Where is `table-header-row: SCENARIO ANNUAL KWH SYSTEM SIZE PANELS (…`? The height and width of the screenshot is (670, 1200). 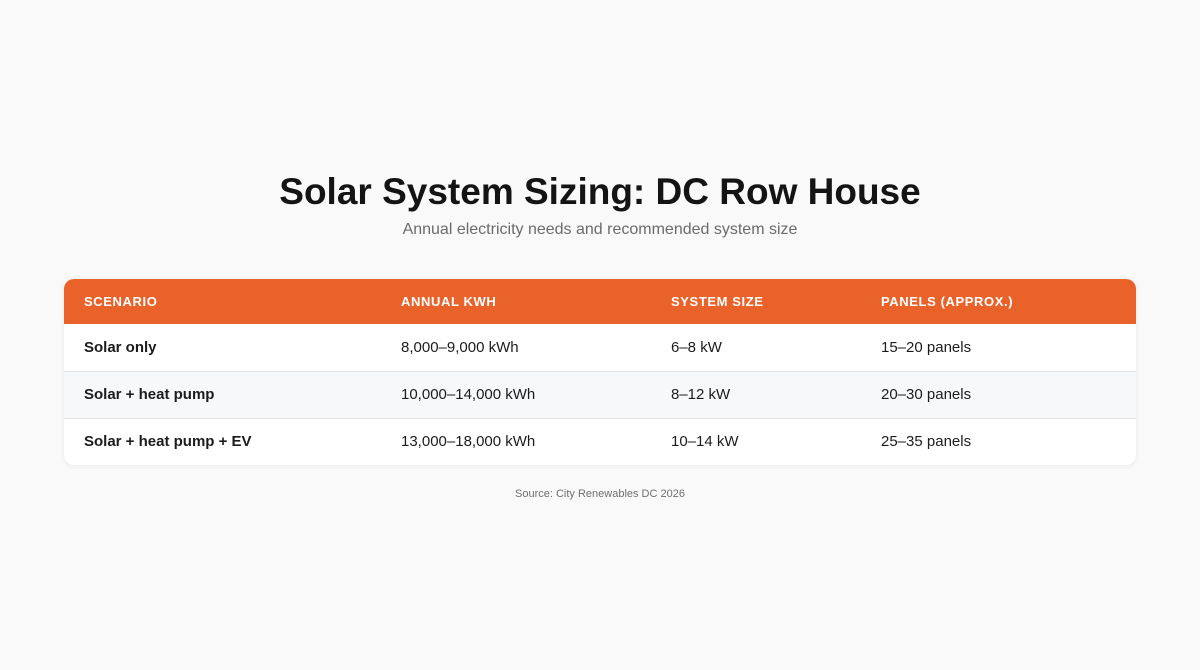 table-header-row: SCENARIO ANNUAL KWH SYSTEM SIZE PANELS (… is located at coordinates (600, 301).